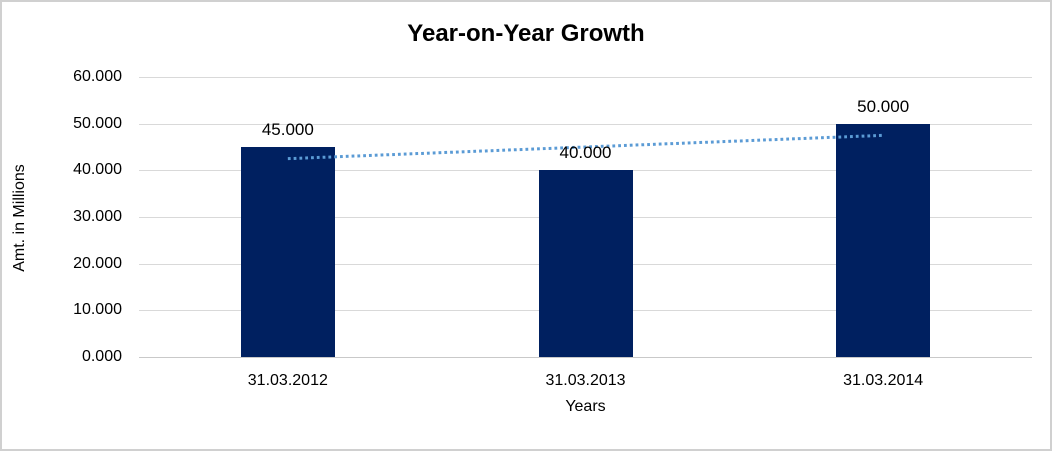  I want to click on bar-data-label: 45.000, so click(287, 129).